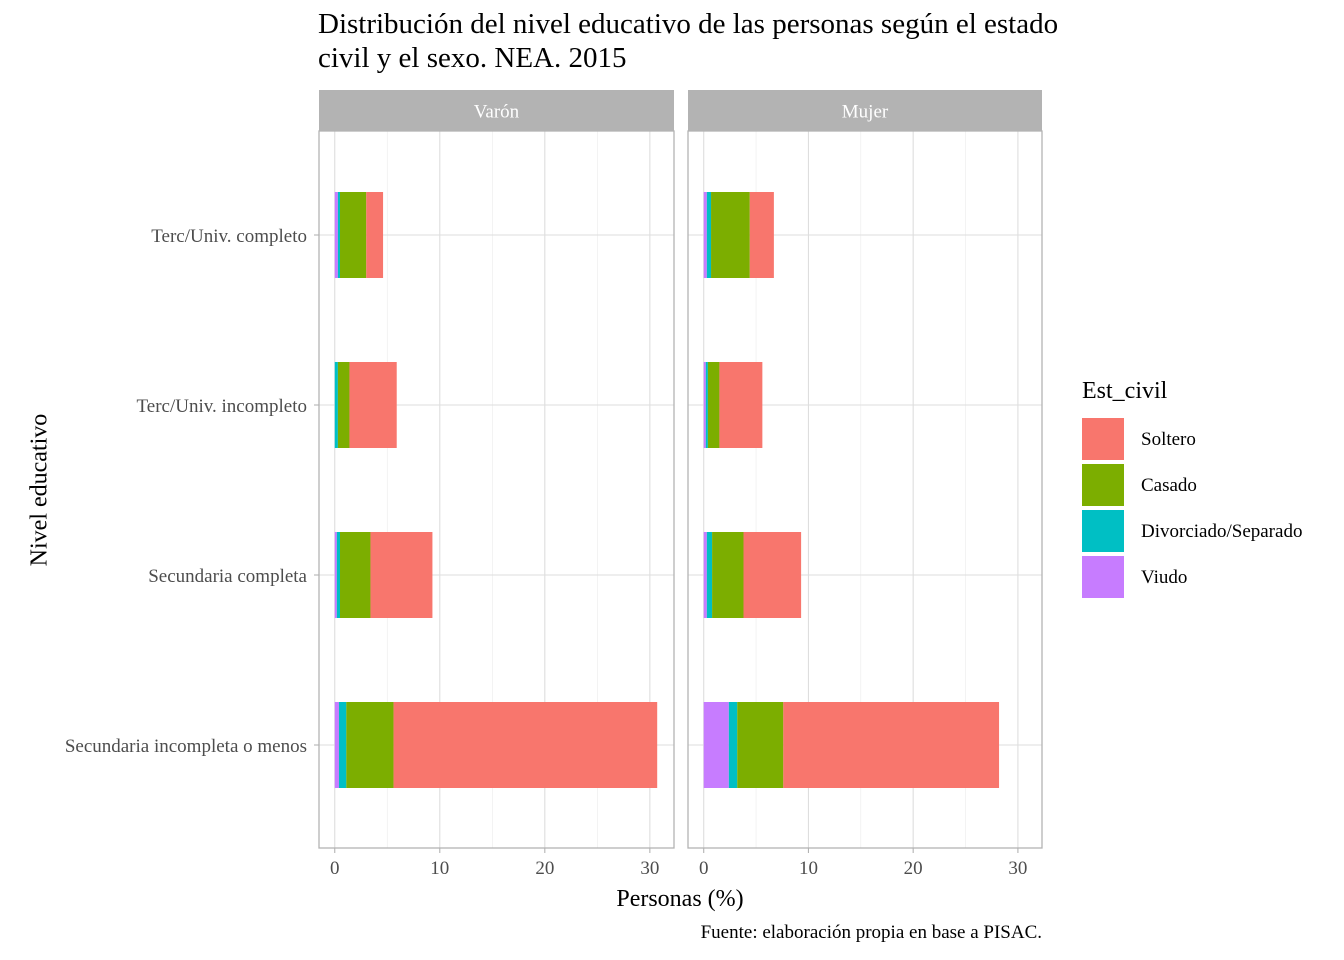  I want to click on x-axis-label: Personas (%), so click(680, 899).